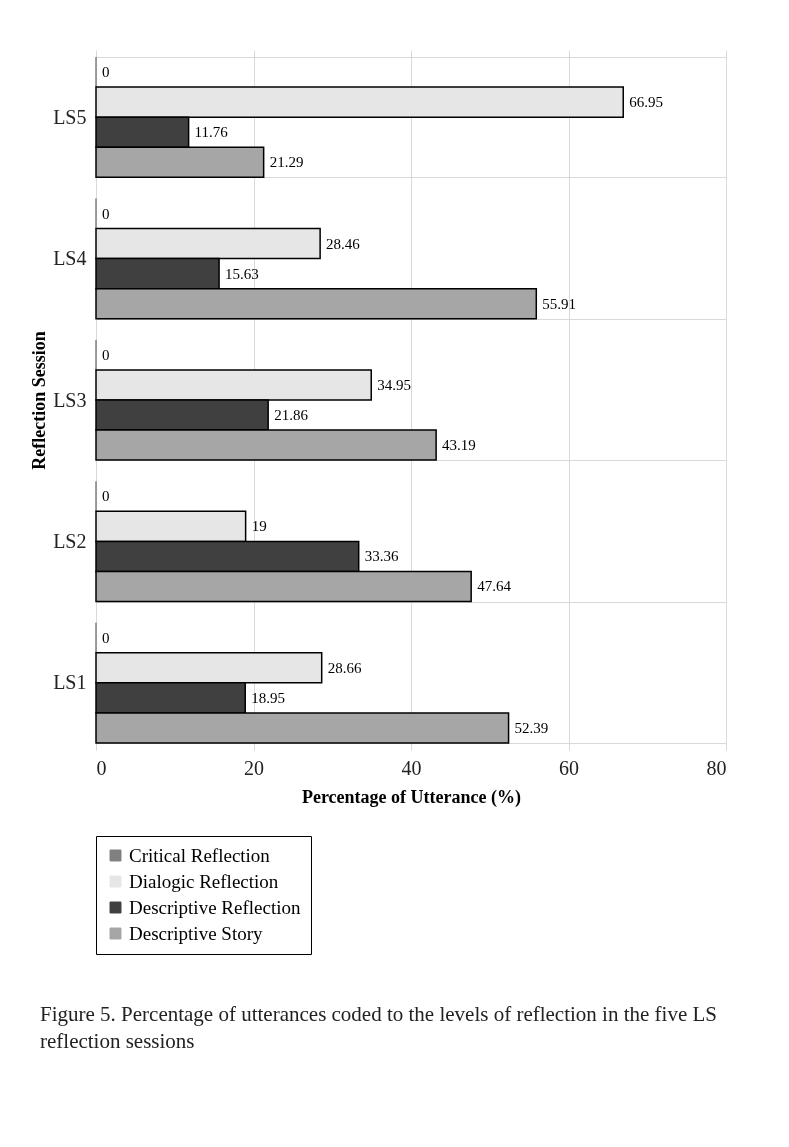 This screenshot has width=789, height=1147. Describe the element at coordinates (531, 727) in the screenshot. I see `data-label: 52.39` at that location.